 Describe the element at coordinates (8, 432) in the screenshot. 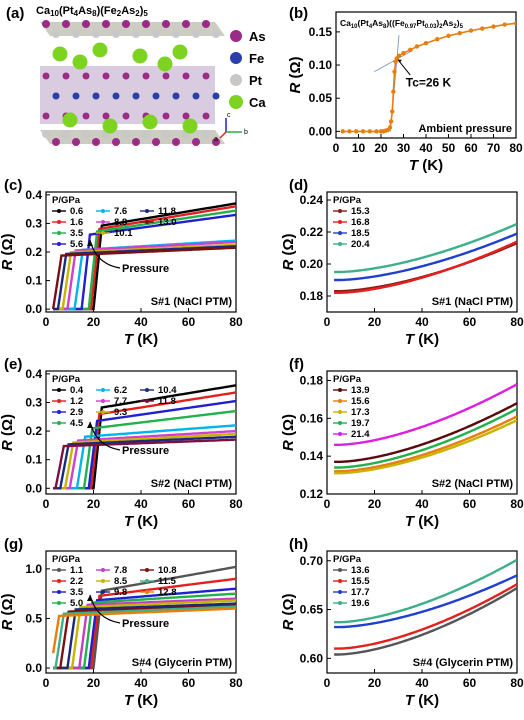

I see `y-axis-label: R (Ω)` at that location.